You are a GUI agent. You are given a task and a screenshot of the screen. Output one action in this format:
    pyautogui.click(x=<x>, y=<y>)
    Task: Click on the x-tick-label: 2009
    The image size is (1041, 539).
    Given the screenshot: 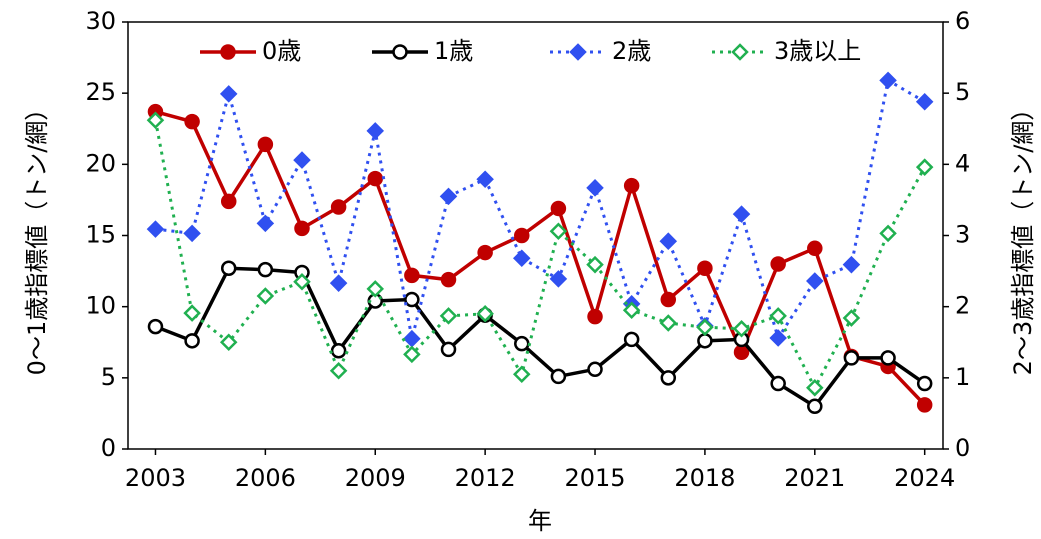 What is the action you would take?
    pyautogui.click(x=375, y=478)
    